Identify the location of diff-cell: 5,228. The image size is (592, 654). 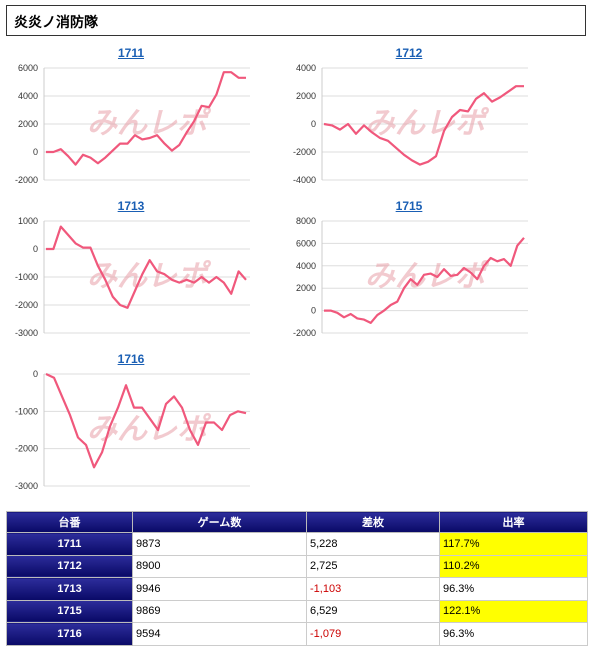
(373, 544).